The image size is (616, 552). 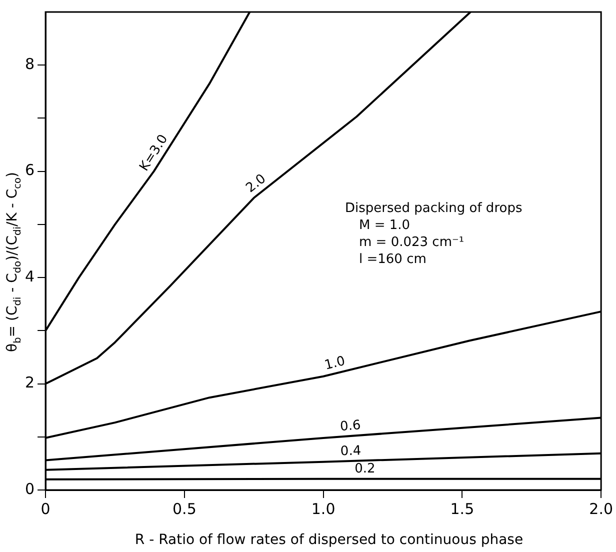 What do you see at coordinates (29, 64) in the screenshot?
I see `y-tick-label: 8` at bounding box center [29, 64].